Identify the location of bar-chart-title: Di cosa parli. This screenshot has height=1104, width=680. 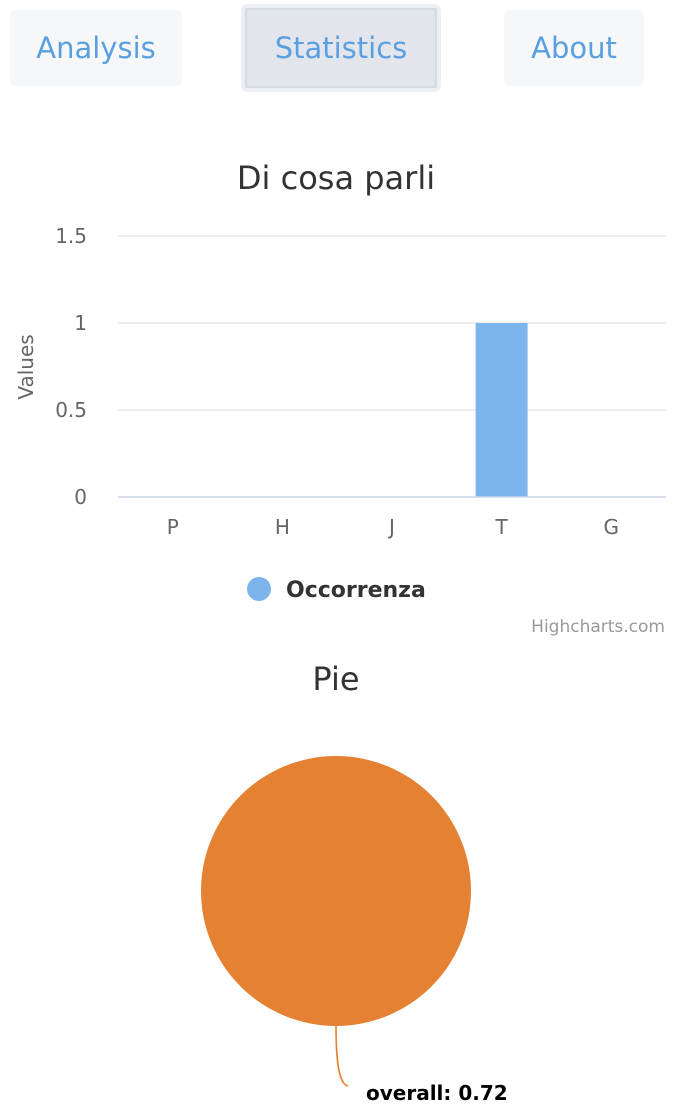
(336, 178).